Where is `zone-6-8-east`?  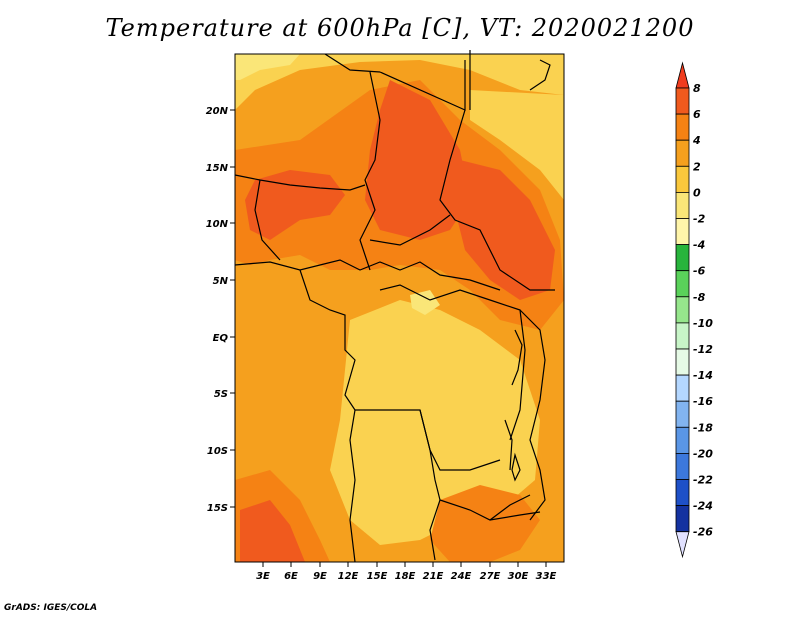
zone-6-8-east is located at coordinates (505, 230).